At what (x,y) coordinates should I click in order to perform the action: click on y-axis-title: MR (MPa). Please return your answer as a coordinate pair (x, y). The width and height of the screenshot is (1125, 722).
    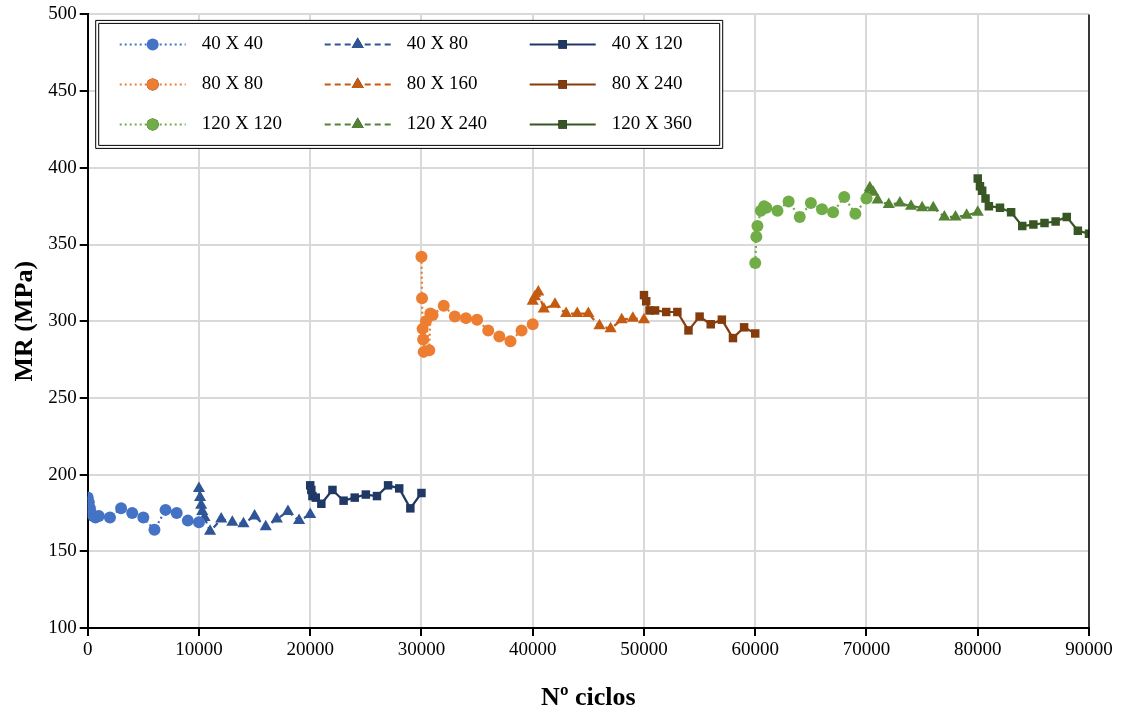
    Looking at the image, I should click on (24, 321).